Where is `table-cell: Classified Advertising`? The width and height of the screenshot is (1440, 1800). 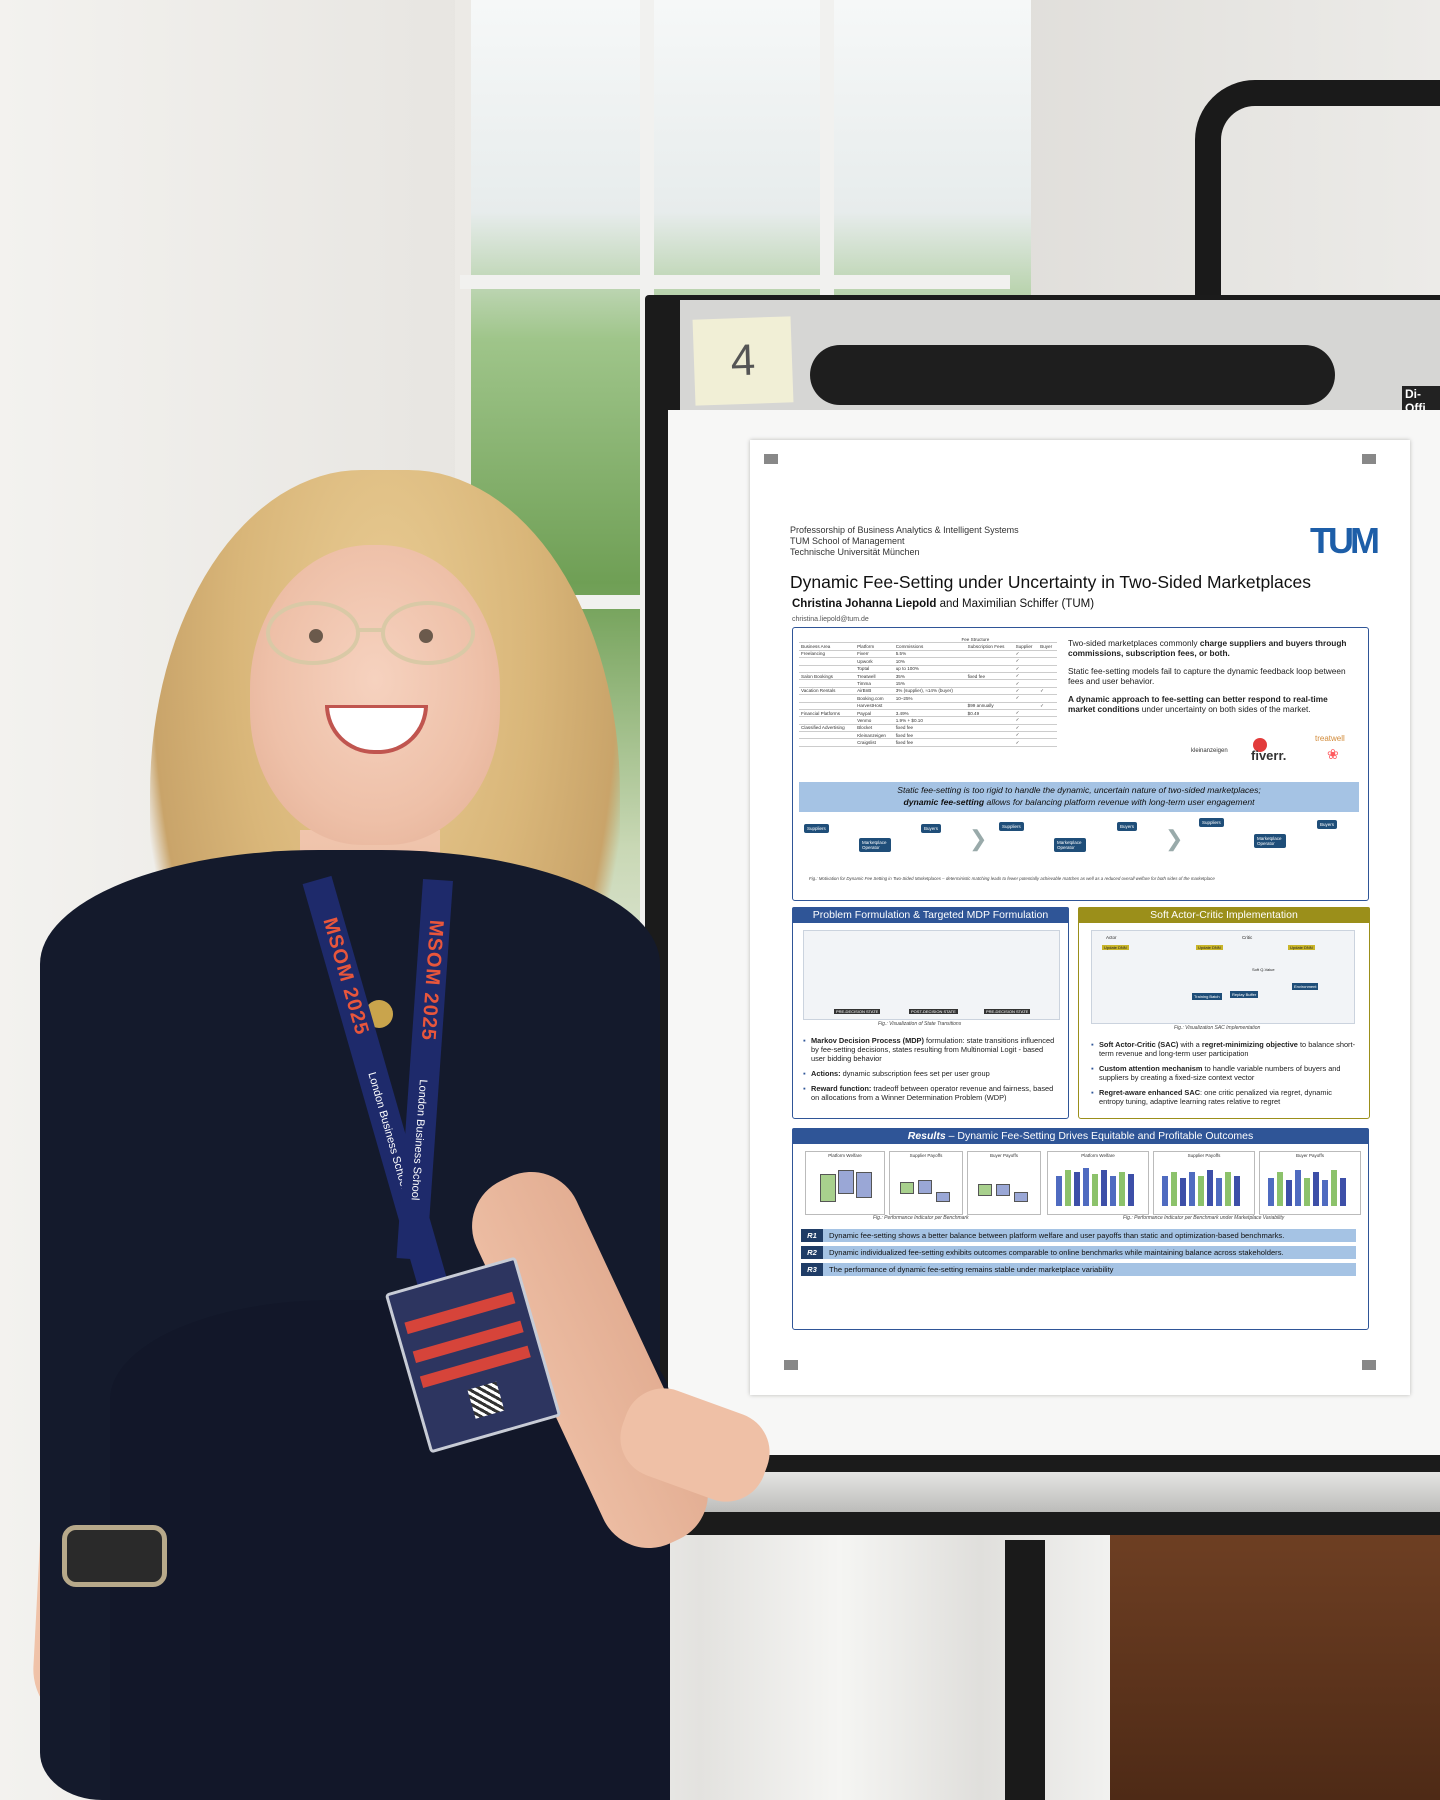 table-cell: Classified Advertising is located at coordinates (827, 728).